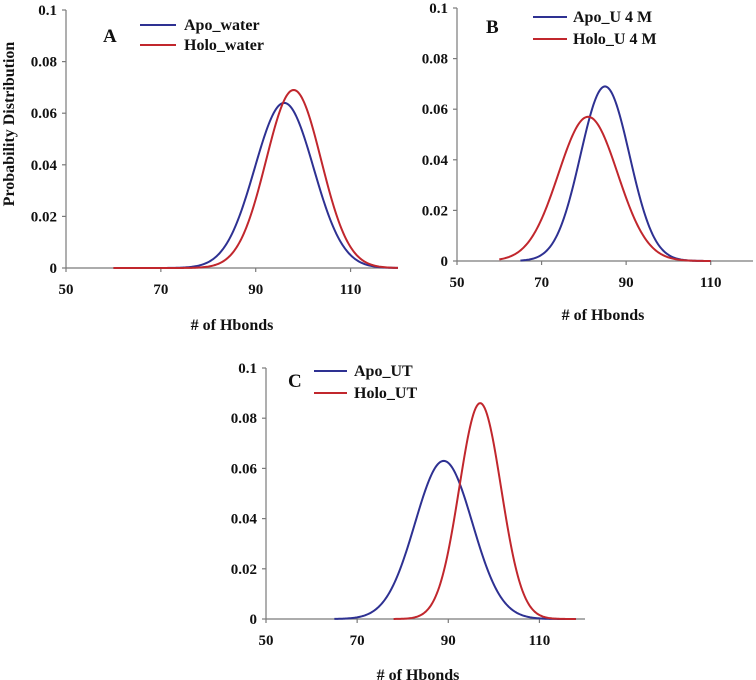 The image size is (756, 680). What do you see at coordinates (383, 371) in the screenshot?
I see `legend-label: Apo_UT` at bounding box center [383, 371].